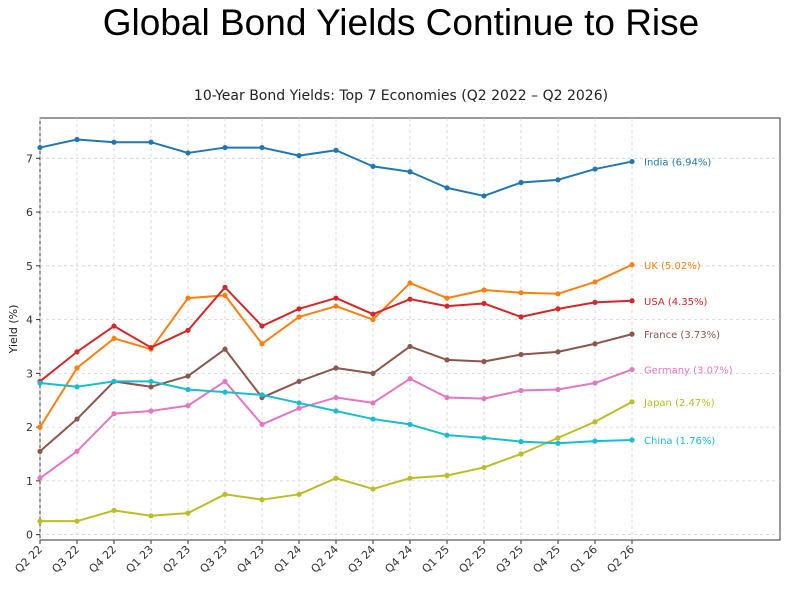 The width and height of the screenshot is (802, 591). What do you see at coordinates (13, 330) in the screenshot?
I see `y-axis-label: Yield (%)` at bounding box center [13, 330].